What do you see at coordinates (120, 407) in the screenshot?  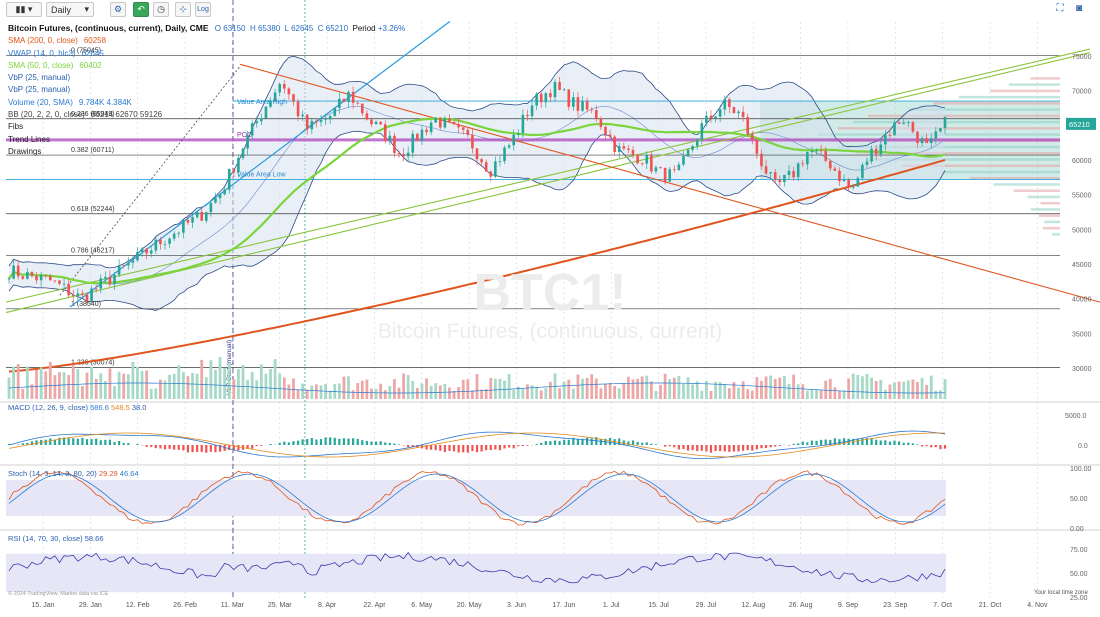 I see `macd-signal-value: 548.5` at bounding box center [120, 407].